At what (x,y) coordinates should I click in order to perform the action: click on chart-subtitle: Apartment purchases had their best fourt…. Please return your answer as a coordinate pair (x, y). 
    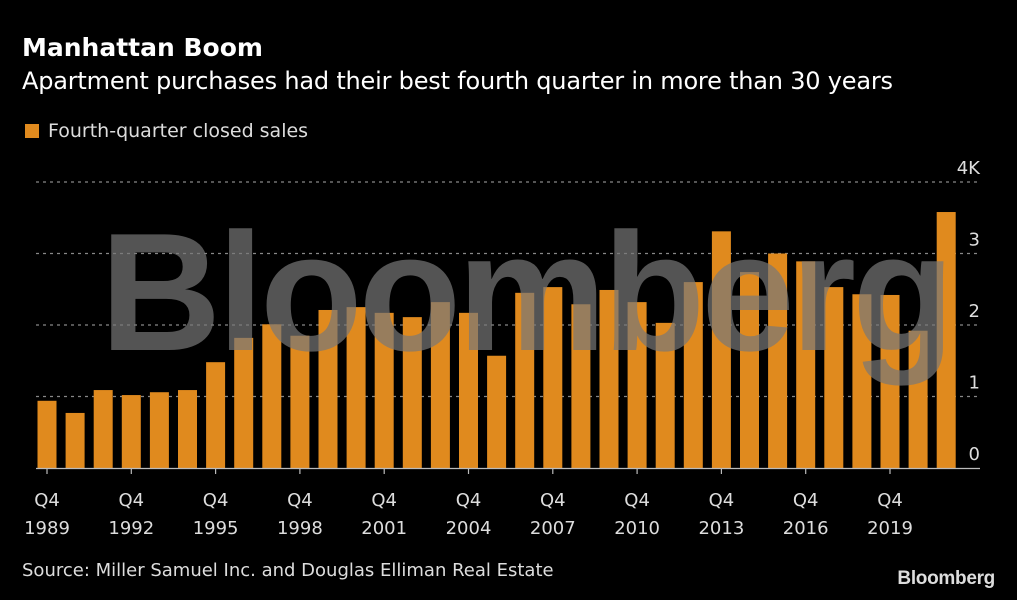
    Looking at the image, I should click on (457, 81).